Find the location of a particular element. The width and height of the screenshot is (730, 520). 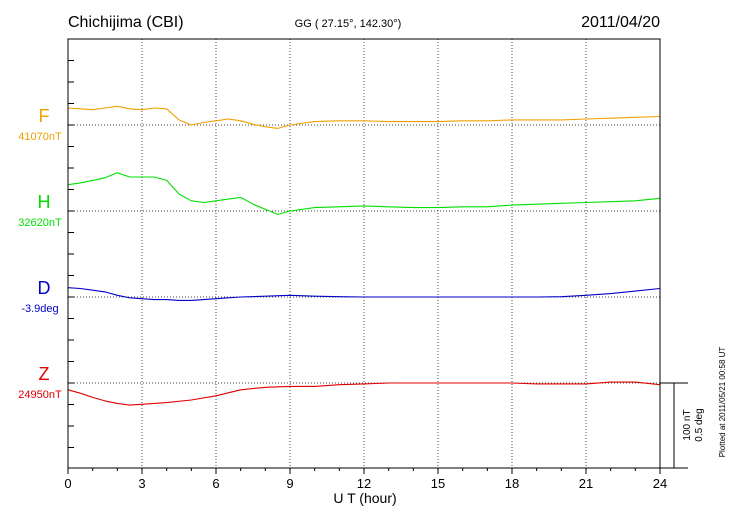

x-tick-label-18: 18 is located at coordinates (512, 483).